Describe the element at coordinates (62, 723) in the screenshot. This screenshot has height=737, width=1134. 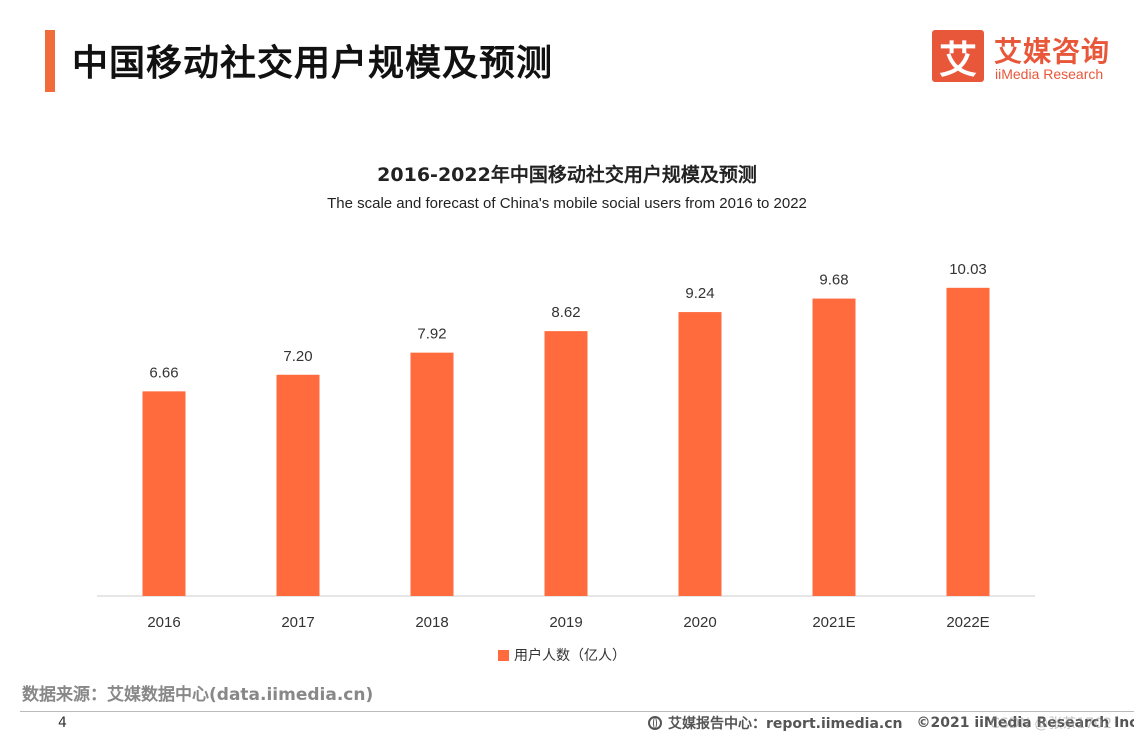
I see `page-number: 4` at that location.